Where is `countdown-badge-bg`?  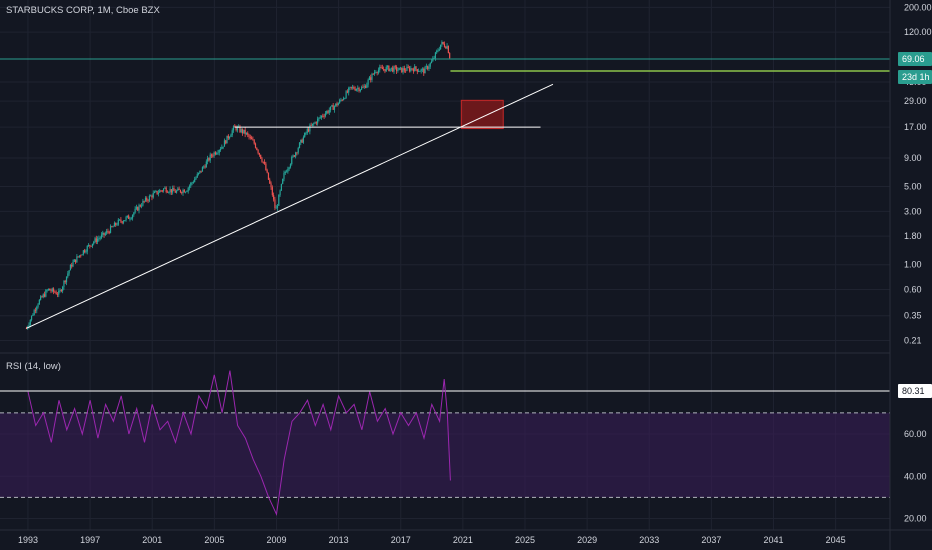 countdown-badge-bg is located at coordinates (915, 76).